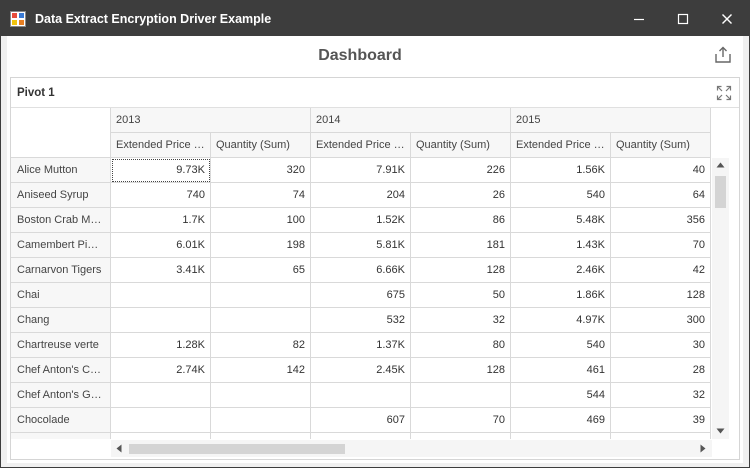  Describe the element at coordinates (61, 195) in the screenshot. I see `row-header: Aniseed Syrup` at that location.